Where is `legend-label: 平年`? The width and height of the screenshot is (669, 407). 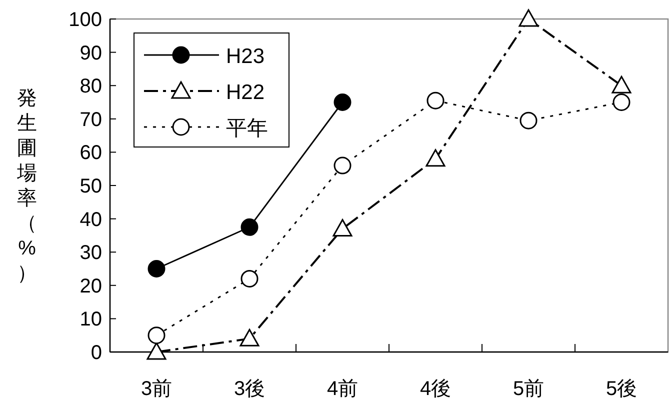 legend-label: 平年 is located at coordinates (247, 128).